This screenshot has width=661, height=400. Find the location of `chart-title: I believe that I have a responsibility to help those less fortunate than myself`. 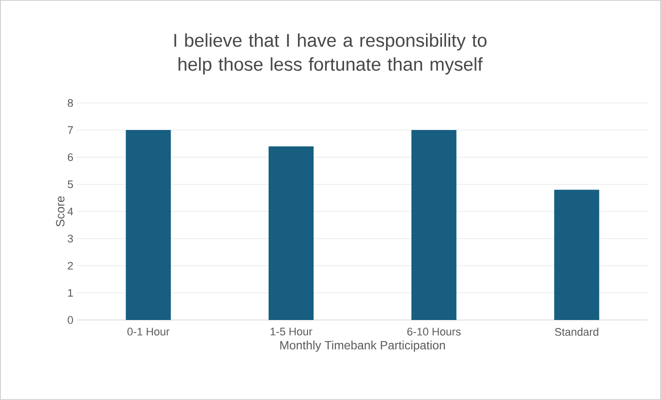

chart-title: I believe that I have a responsibility to help those less fortunate than myself is located at coordinates (330, 54).